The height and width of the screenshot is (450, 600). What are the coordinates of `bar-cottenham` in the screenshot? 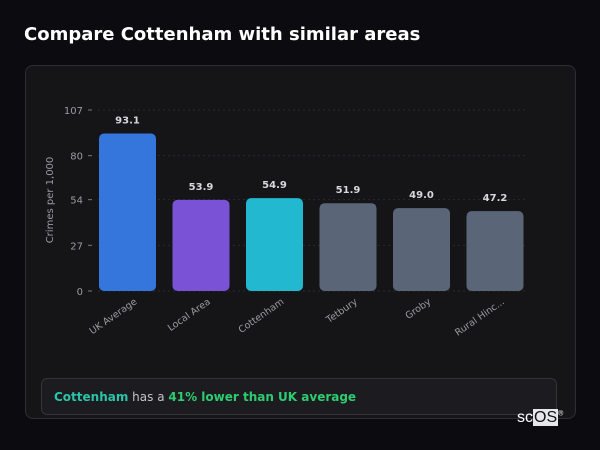 It's located at (274, 244).